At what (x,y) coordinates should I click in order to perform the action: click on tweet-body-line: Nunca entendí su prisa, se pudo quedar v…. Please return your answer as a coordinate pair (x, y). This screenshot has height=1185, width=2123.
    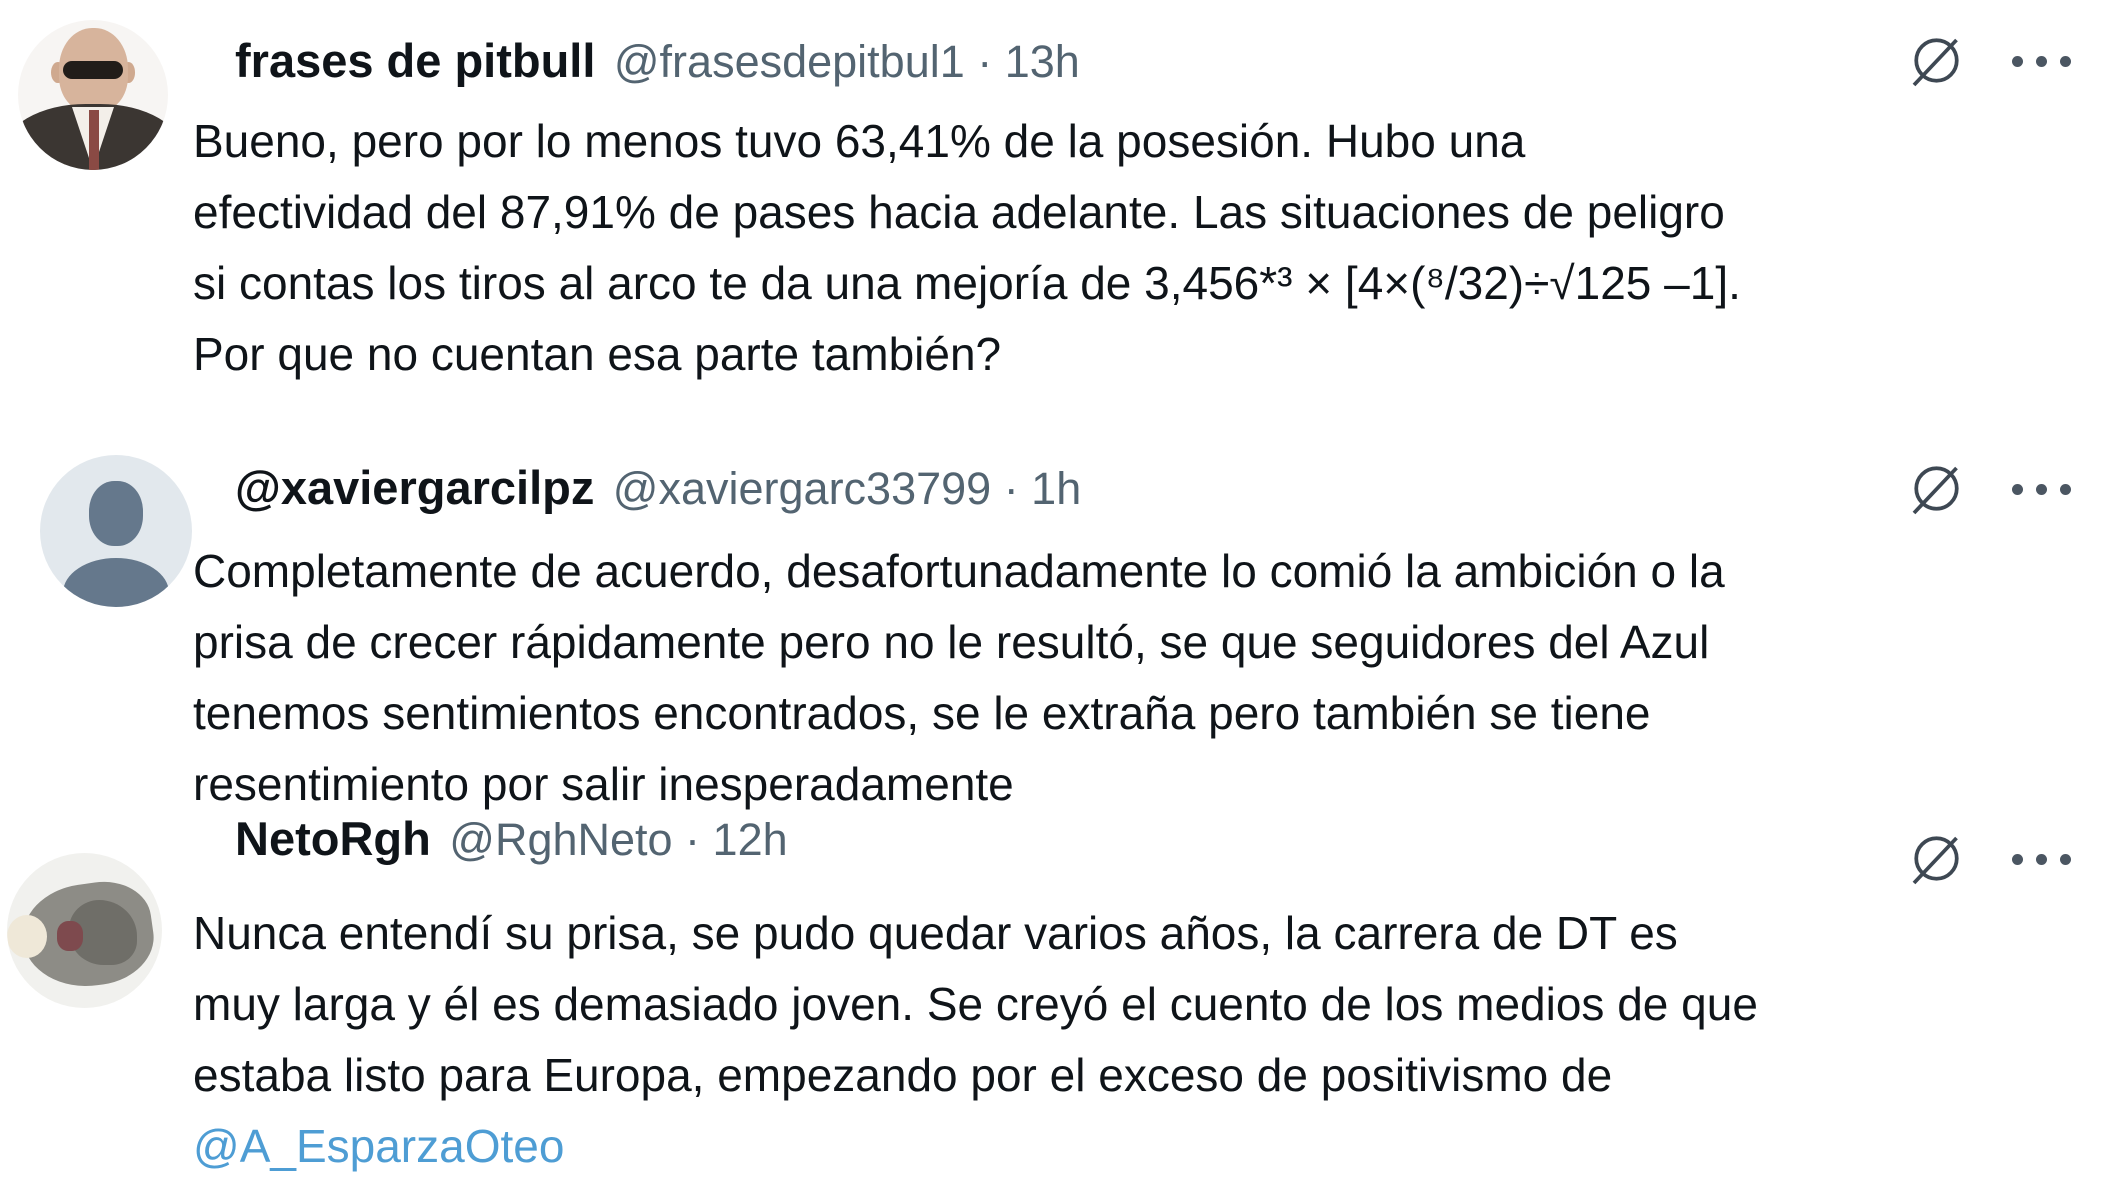
    Looking at the image, I should click on (935, 933).